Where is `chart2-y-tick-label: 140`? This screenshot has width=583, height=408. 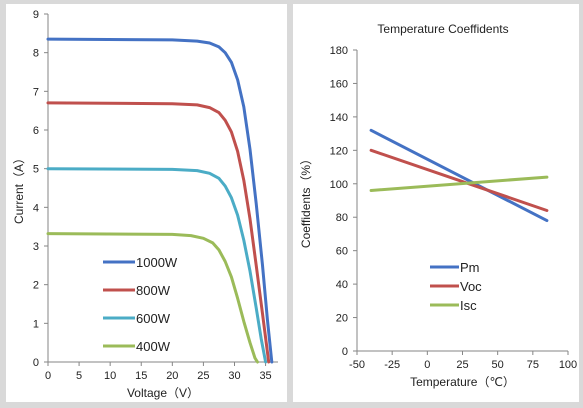 chart2-y-tick-label: 140 is located at coordinates (339, 118).